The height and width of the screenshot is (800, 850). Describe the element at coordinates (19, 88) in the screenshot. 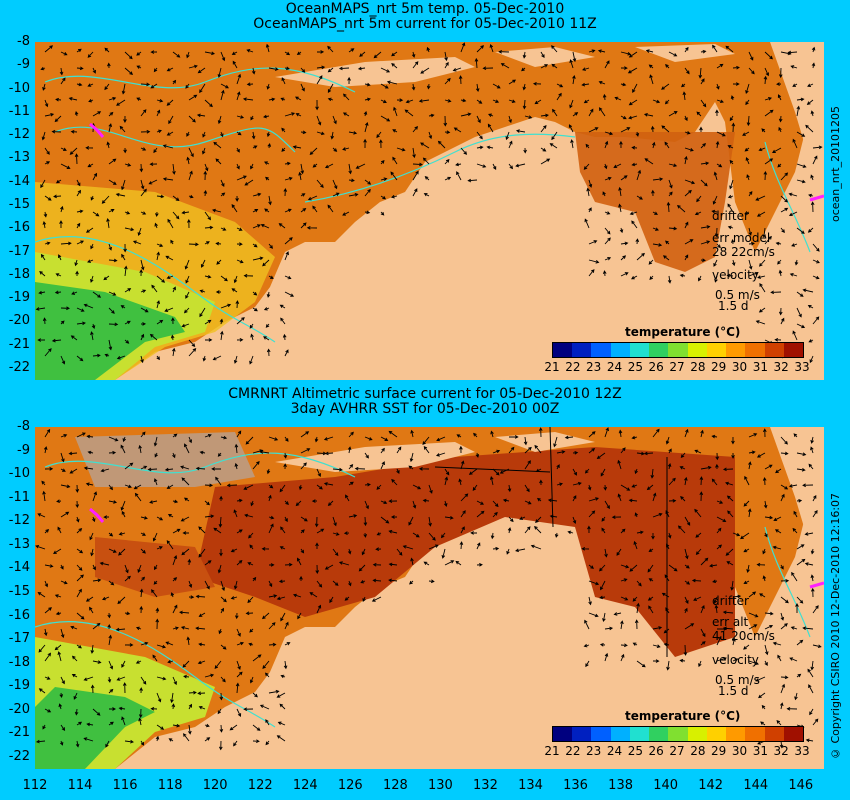

I see `lat-tick-label: -10` at that location.